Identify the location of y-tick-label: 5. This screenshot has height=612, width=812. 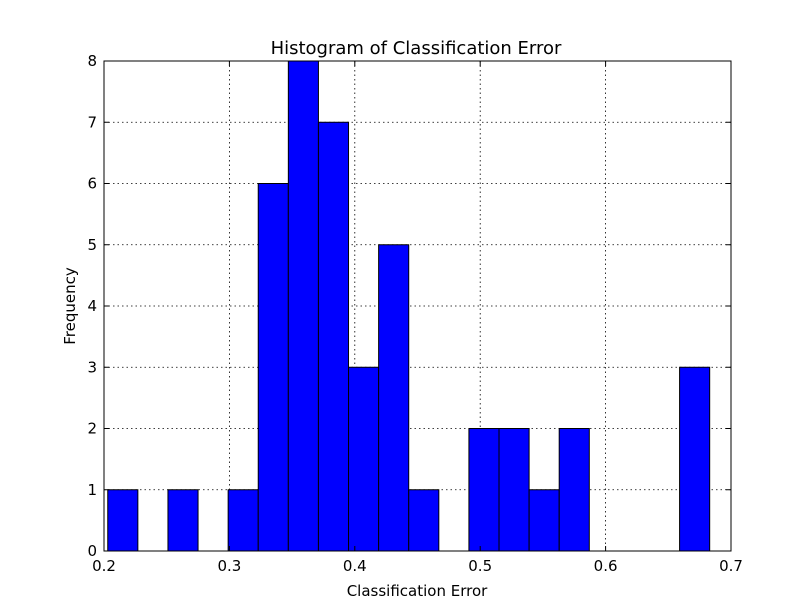
(92, 245).